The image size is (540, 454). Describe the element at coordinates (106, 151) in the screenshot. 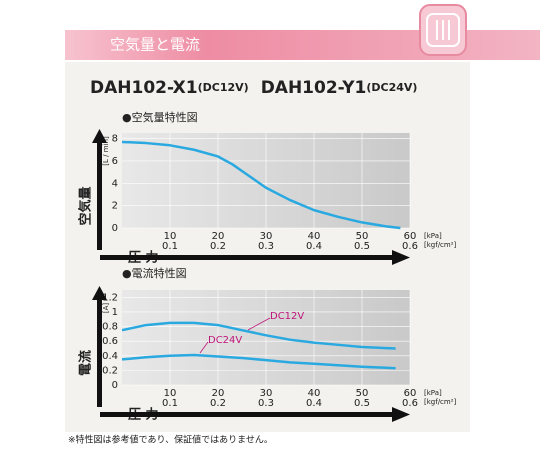

I see `y-unit: [L / min]` at that location.